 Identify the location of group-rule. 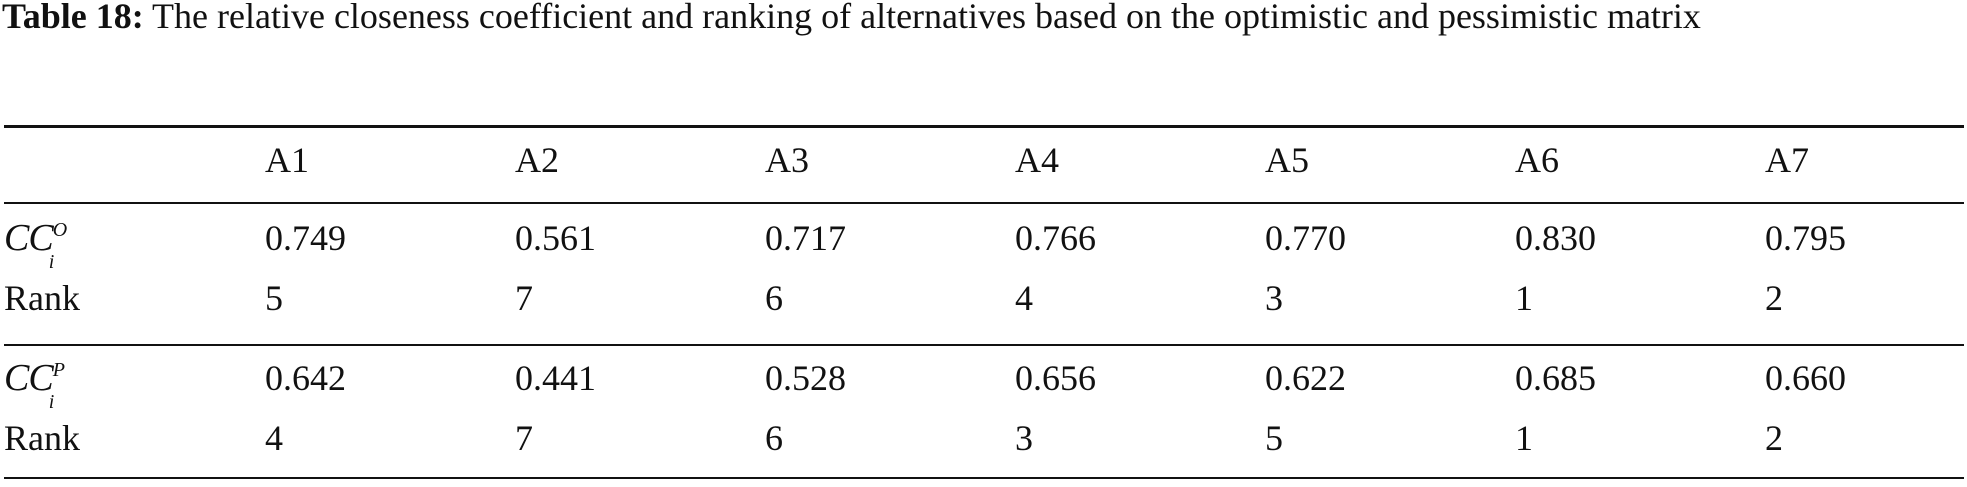
(984, 345).